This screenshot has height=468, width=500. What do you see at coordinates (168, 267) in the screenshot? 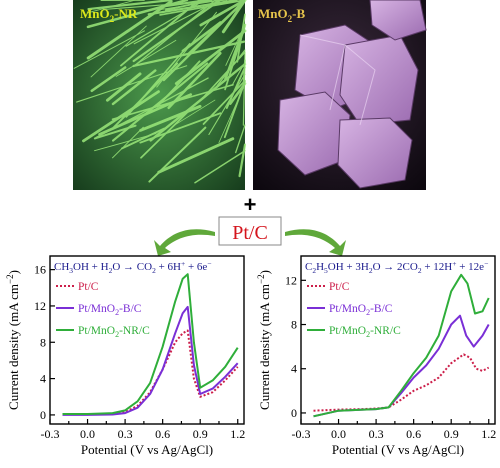
I see `equation-part: + 6H` at bounding box center [168, 267].